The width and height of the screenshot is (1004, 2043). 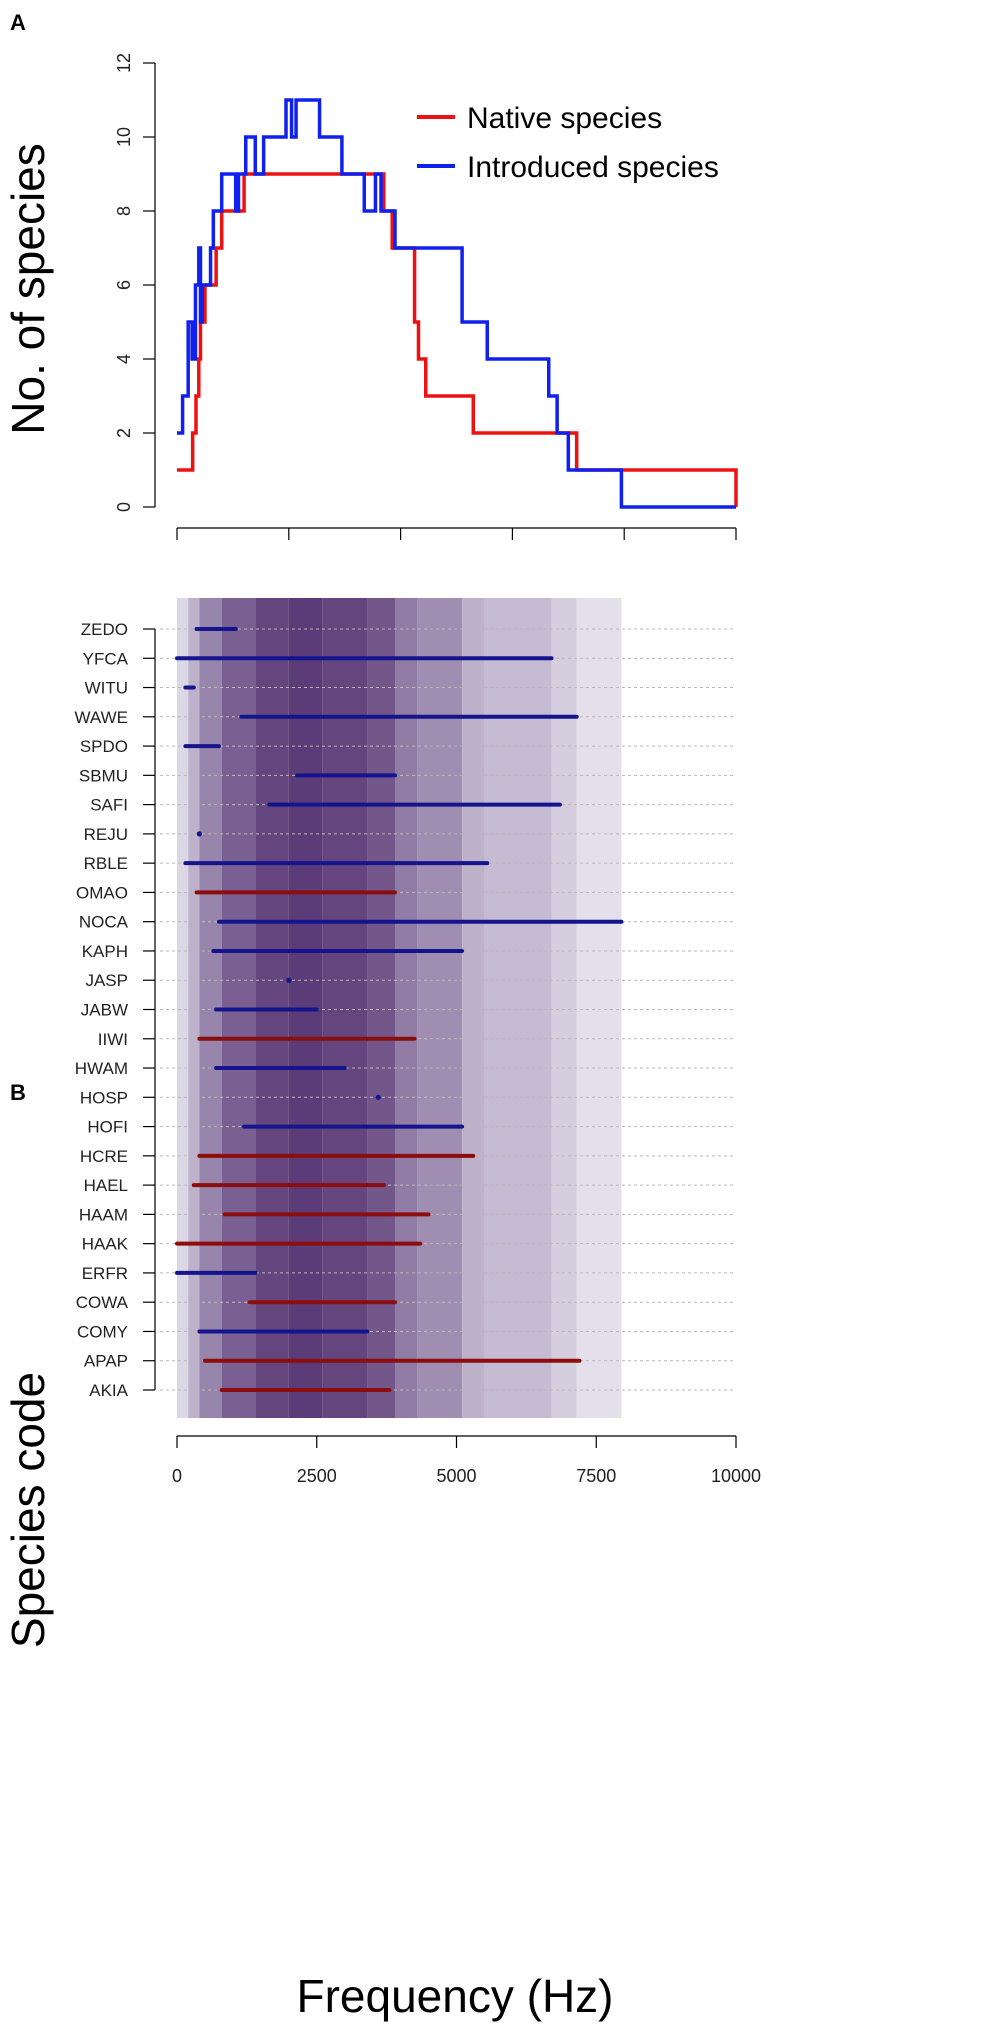 I want to click on y-tick-label-haam: HAAM, so click(x=103, y=1214).